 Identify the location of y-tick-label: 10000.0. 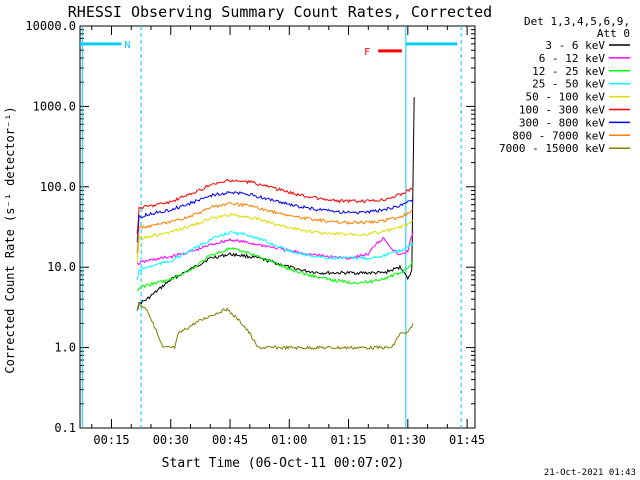
(50, 26).